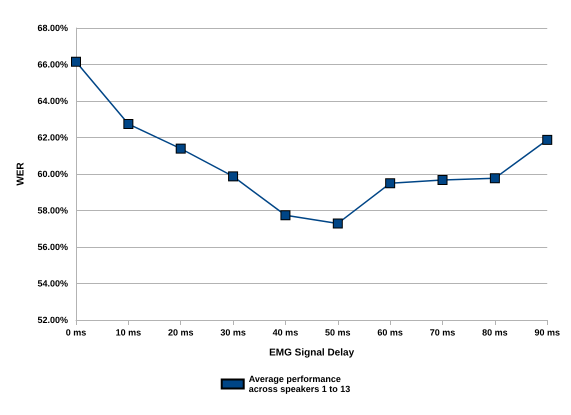 This screenshot has height=415, width=571. What do you see at coordinates (52, 28) in the screenshot?
I see `y-tick-label: 68.00%` at bounding box center [52, 28].